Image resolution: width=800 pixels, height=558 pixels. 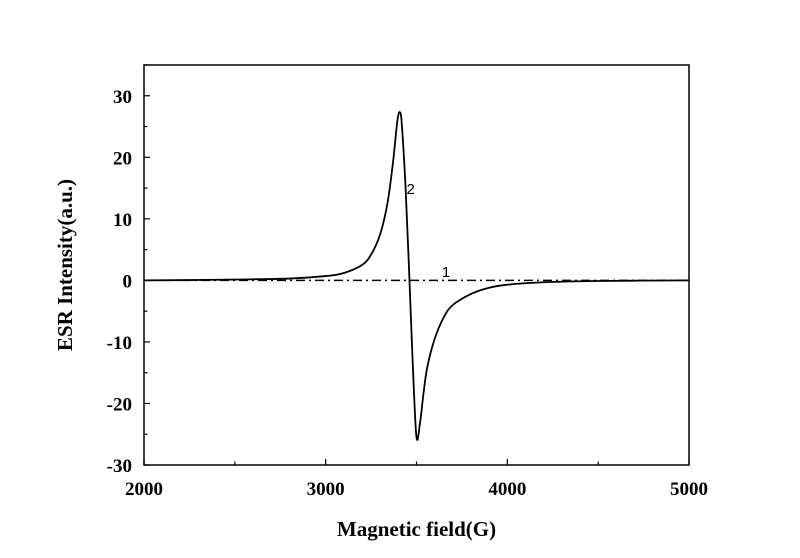 I want to click on y-tick-label: -20, so click(x=119, y=404).